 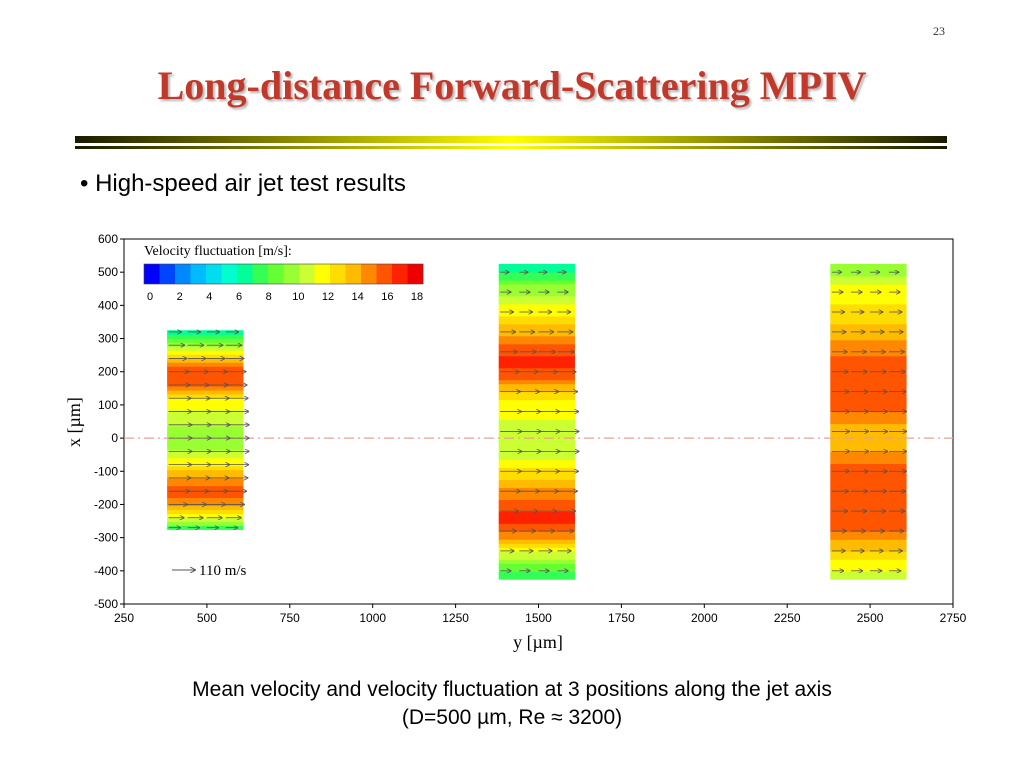 I want to click on x-tick-label: 2500, so click(x=870, y=618).